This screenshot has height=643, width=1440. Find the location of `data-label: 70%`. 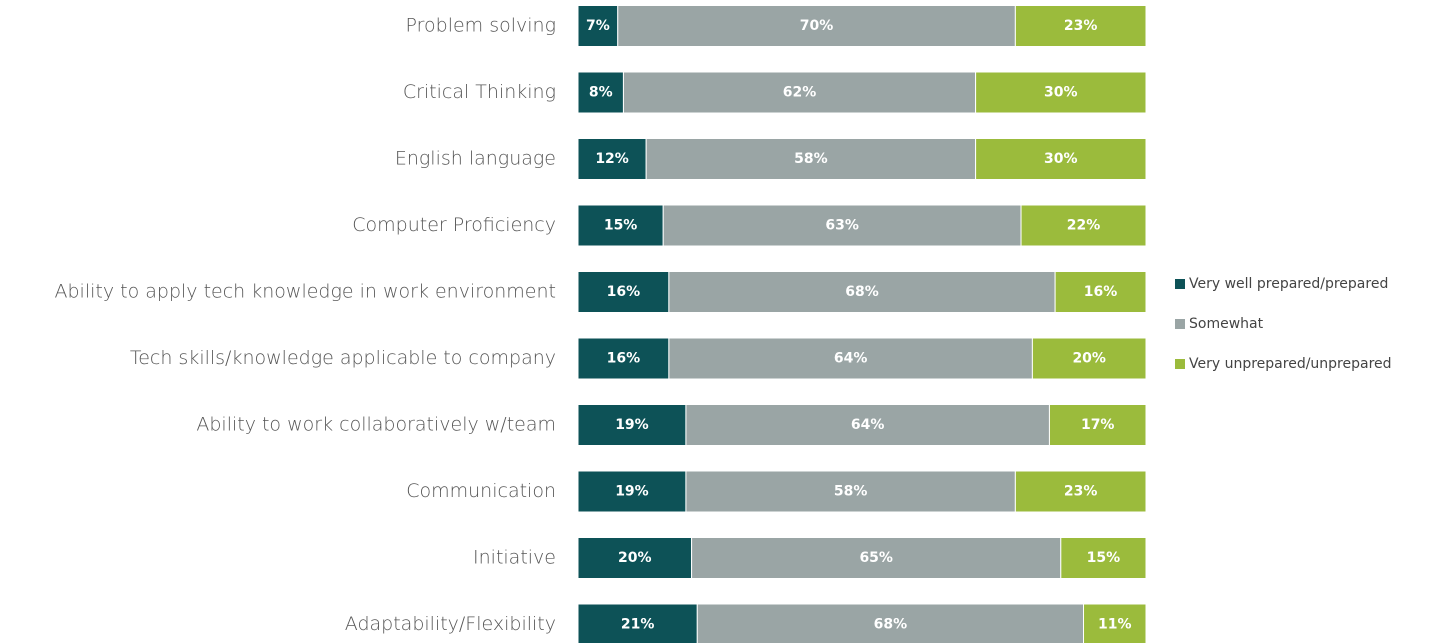

data-label: 70% is located at coordinates (817, 26).